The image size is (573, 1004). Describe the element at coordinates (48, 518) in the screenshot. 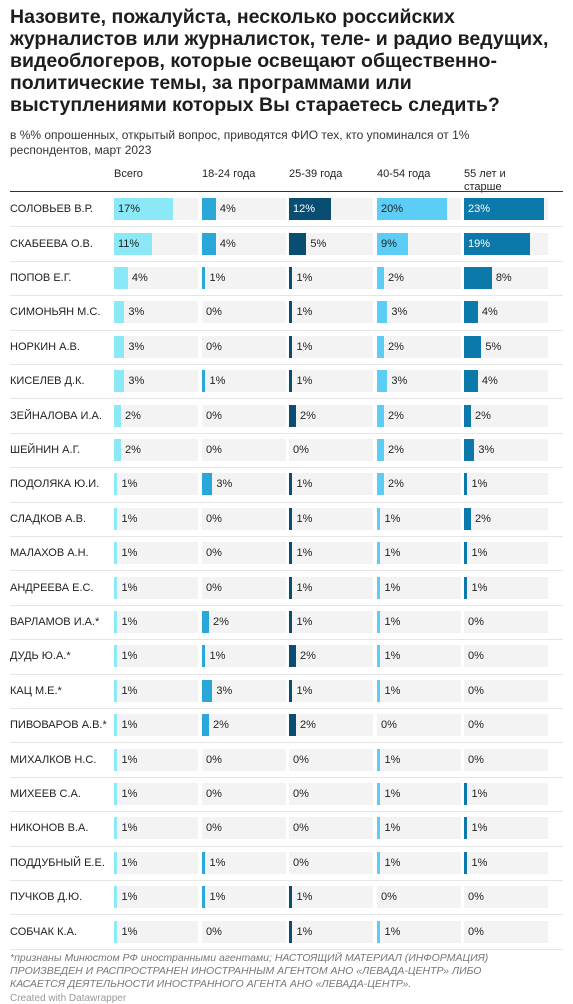

I see `row-label: СЛАДКОВ А.В.` at that location.